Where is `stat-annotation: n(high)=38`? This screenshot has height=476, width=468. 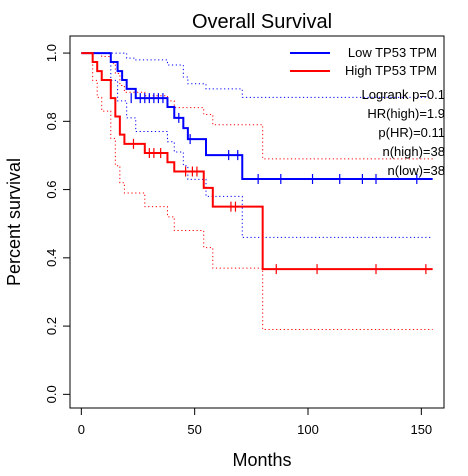
stat-annotation: n(high)=38 is located at coordinates (413, 151).